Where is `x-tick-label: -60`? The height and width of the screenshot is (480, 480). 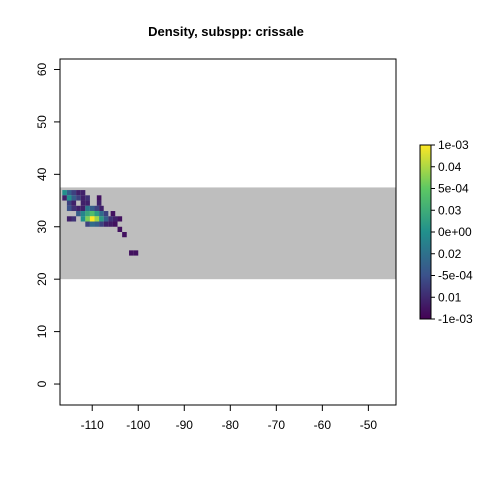 x-tick-label: -60 is located at coordinates (323, 425).